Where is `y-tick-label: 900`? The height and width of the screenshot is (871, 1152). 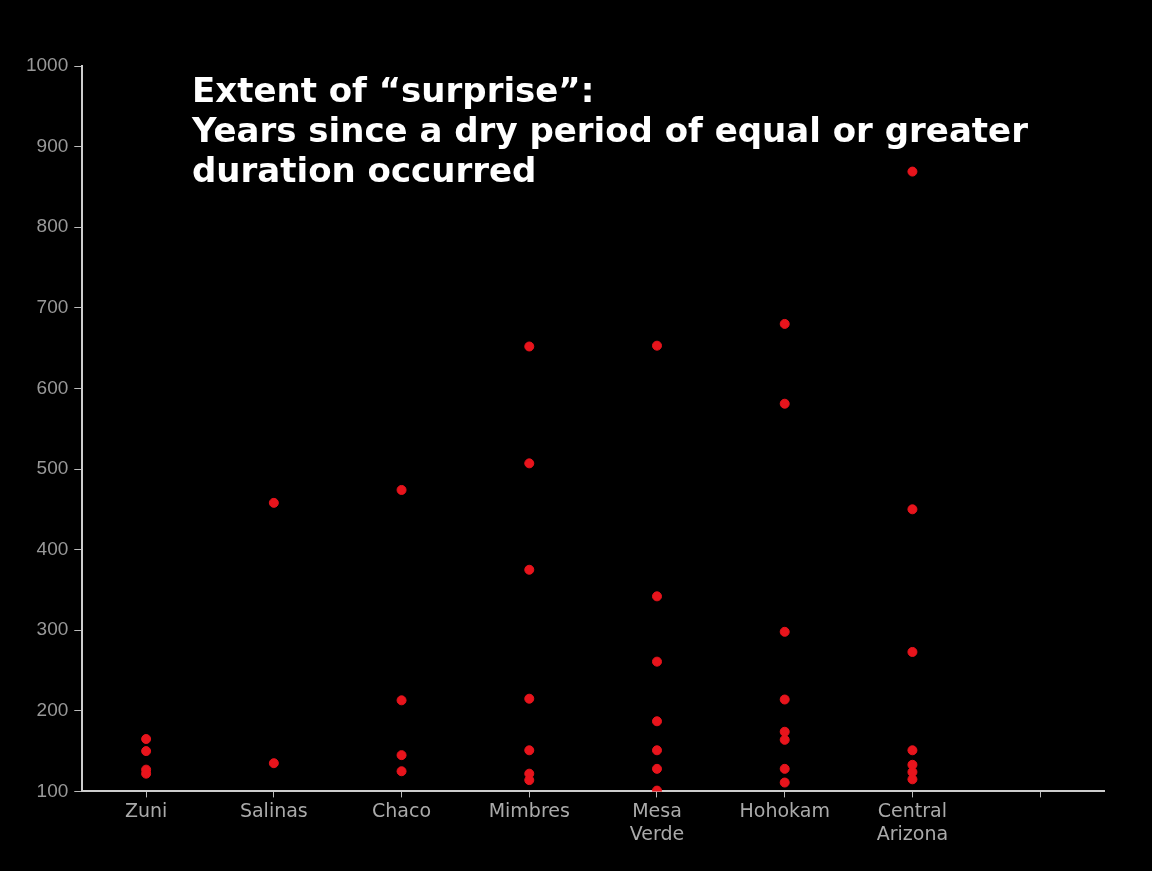 y-tick-label: 900 is located at coordinates (52, 145).